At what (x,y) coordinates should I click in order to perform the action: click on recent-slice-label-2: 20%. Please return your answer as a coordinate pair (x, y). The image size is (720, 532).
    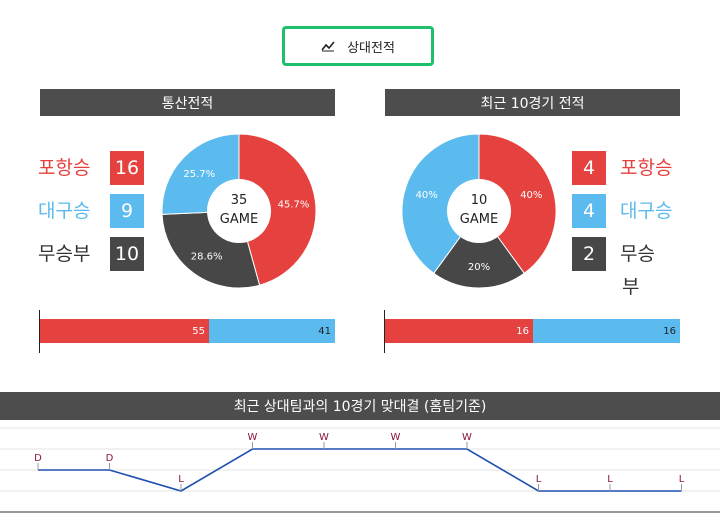
    Looking at the image, I should click on (479, 267).